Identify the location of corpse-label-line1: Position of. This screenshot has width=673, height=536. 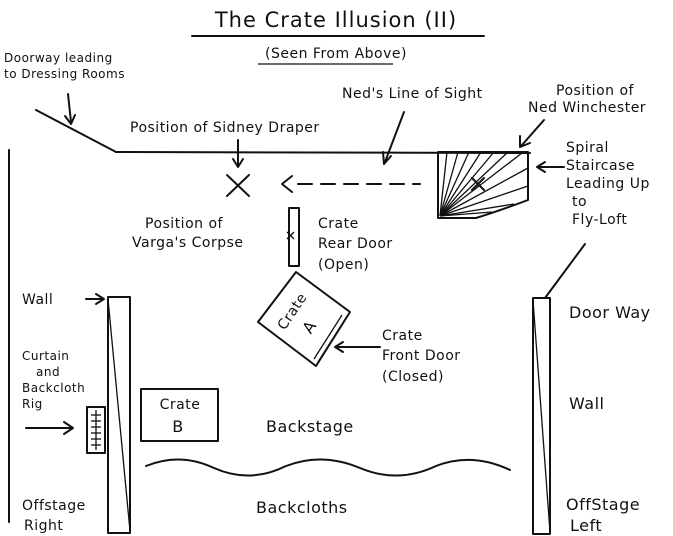
(184, 224).